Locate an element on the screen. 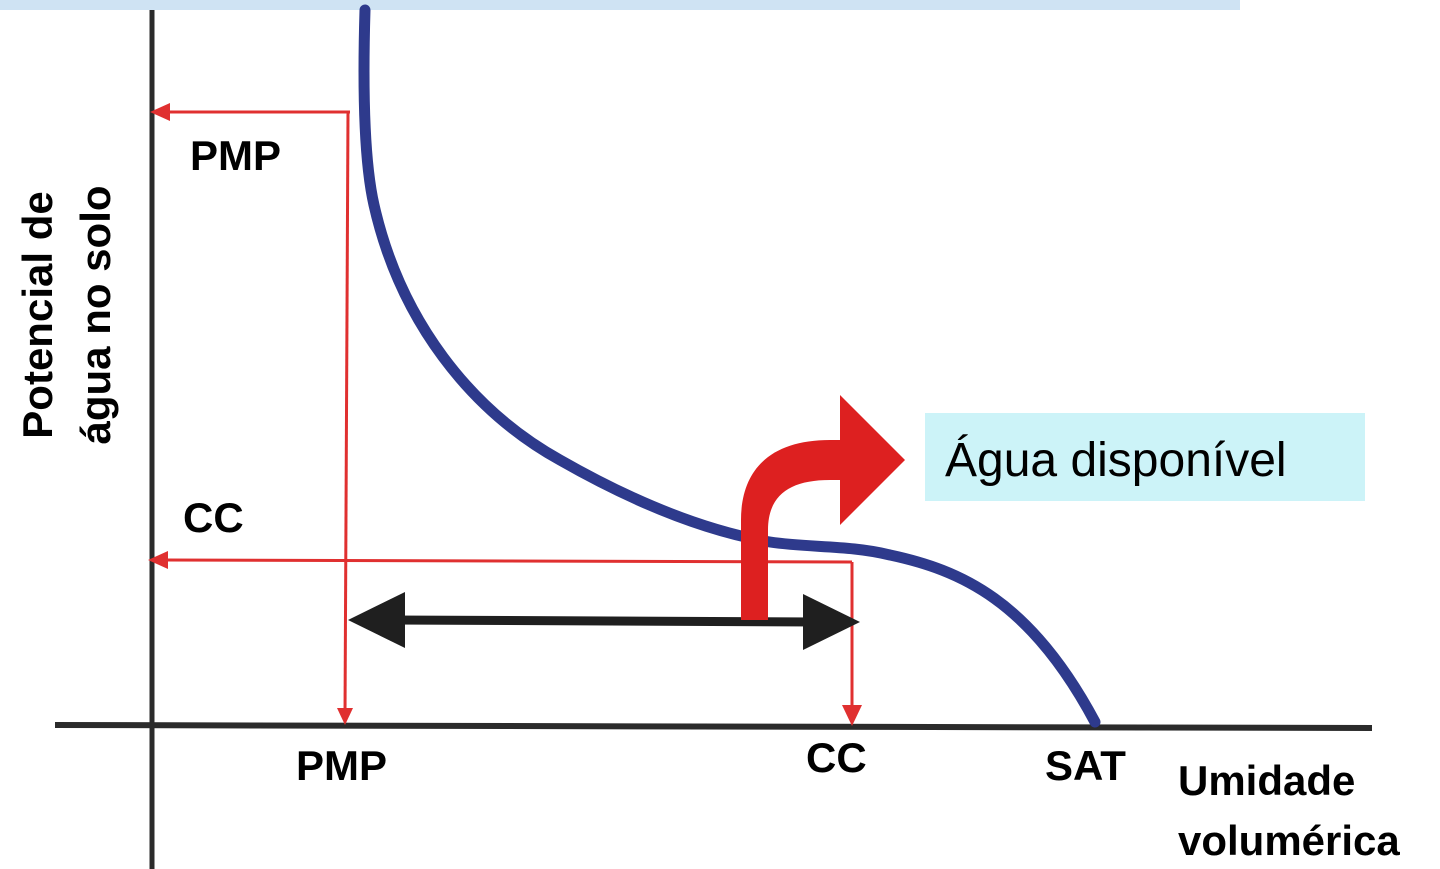 The width and height of the screenshot is (1440, 869). y-marker-cc: CC is located at coordinates (213, 517).